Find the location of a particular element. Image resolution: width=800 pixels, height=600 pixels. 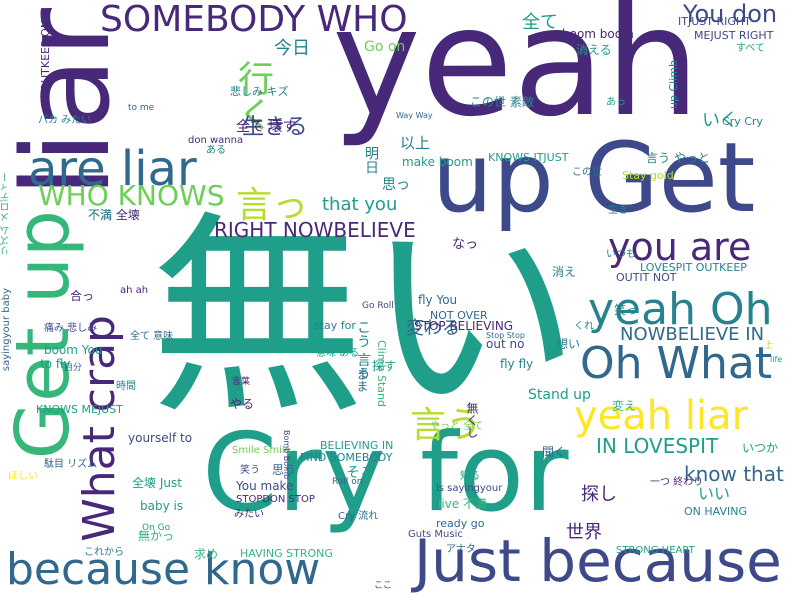

cloud-word: up Get is located at coordinates (594, 178).